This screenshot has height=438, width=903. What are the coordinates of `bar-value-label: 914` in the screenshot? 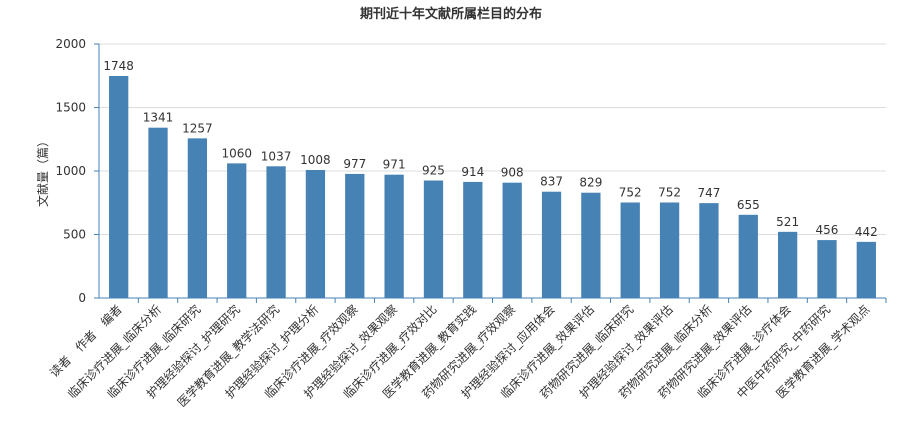 It's located at (472, 172).